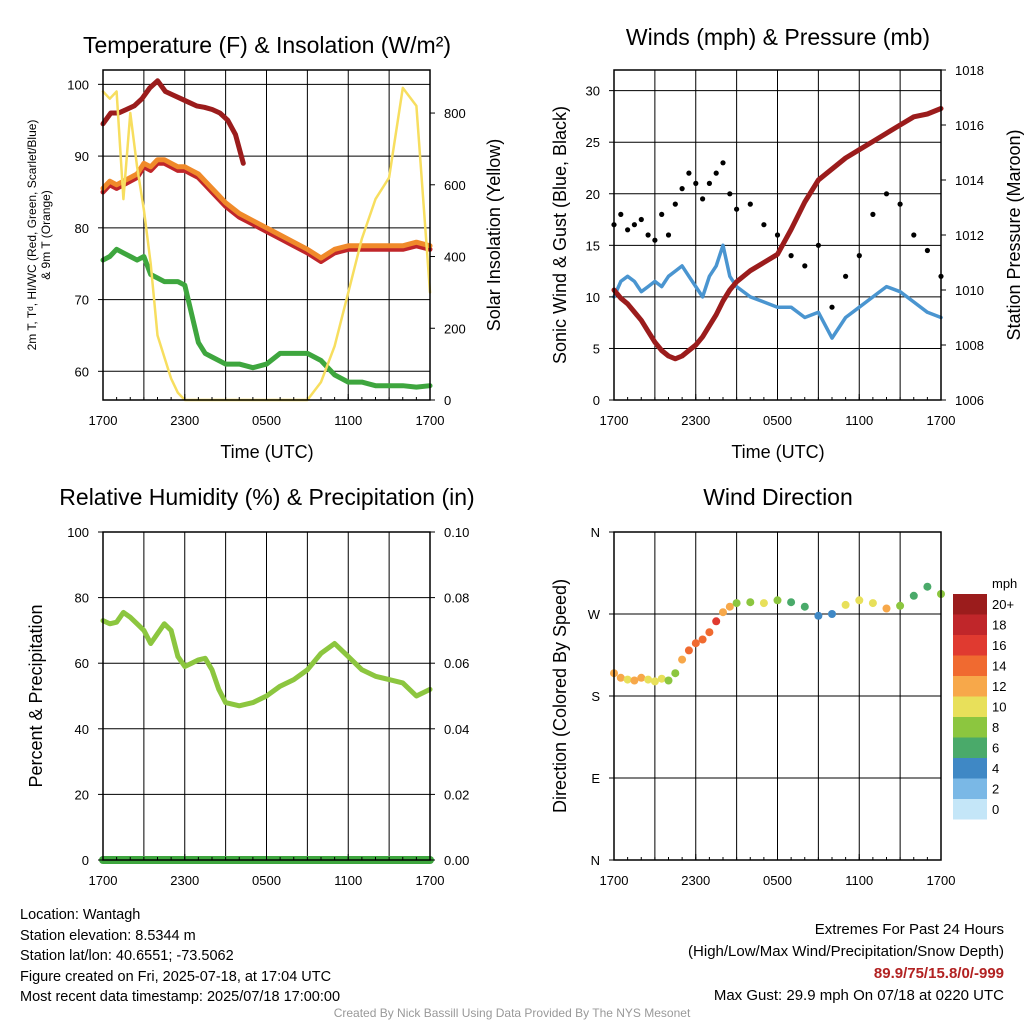 Image resolution: width=1024 pixels, height=1024 pixels. I want to click on winds-right-axis-label: Station Pressure (Maroon), so click(1014, 234).